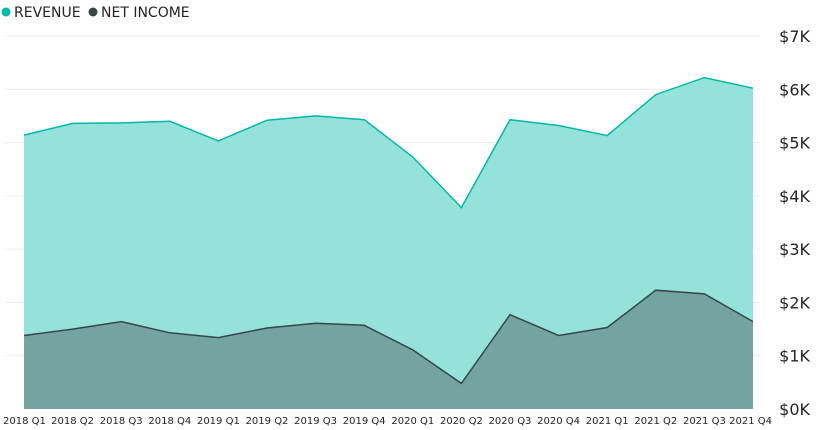 This screenshot has height=430, width=830. What do you see at coordinates (72, 421) in the screenshot?
I see `x-tick-label: 2018 Q2` at bounding box center [72, 421].